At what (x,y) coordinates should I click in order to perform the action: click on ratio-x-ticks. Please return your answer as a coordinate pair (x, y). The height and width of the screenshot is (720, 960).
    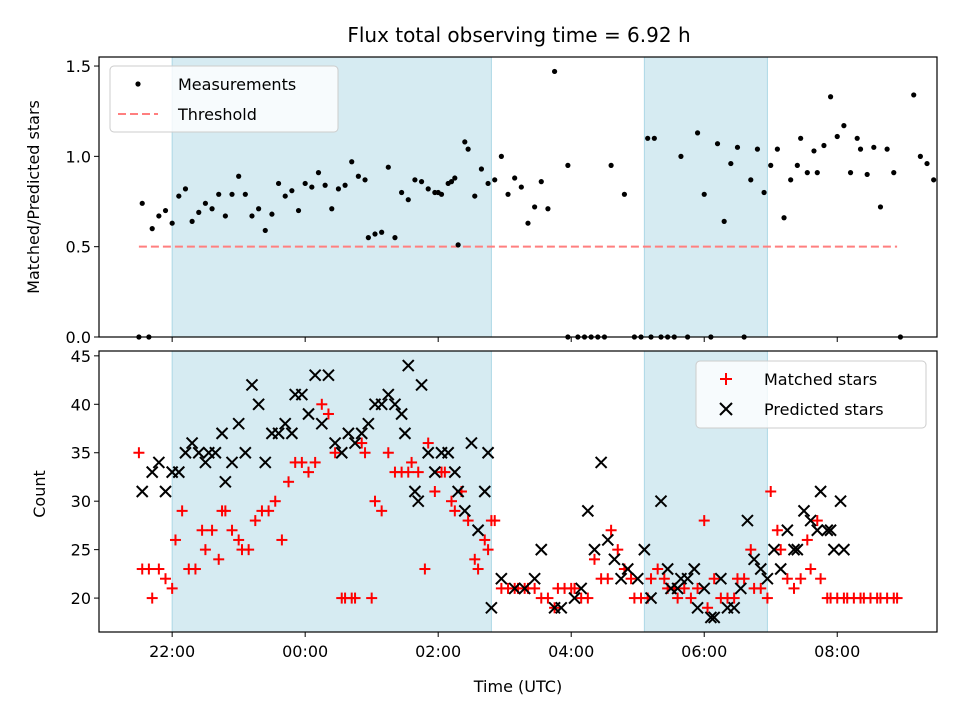
    Looking at the image, I should click on (504, 339).